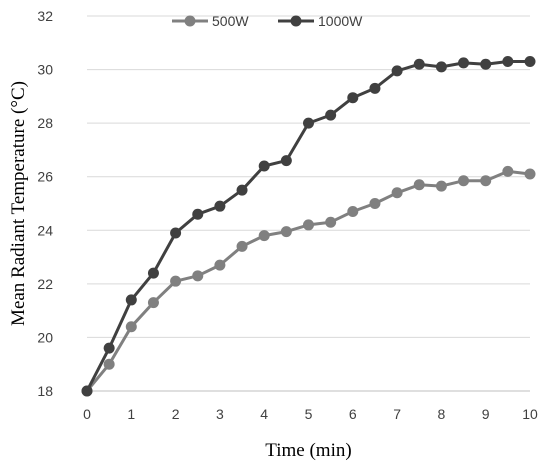 The width and height of the screenshot is (550, 470). Describe the element at coordinates (230, 21) in the screenshot. I see `legend-label: 500W` at that location.